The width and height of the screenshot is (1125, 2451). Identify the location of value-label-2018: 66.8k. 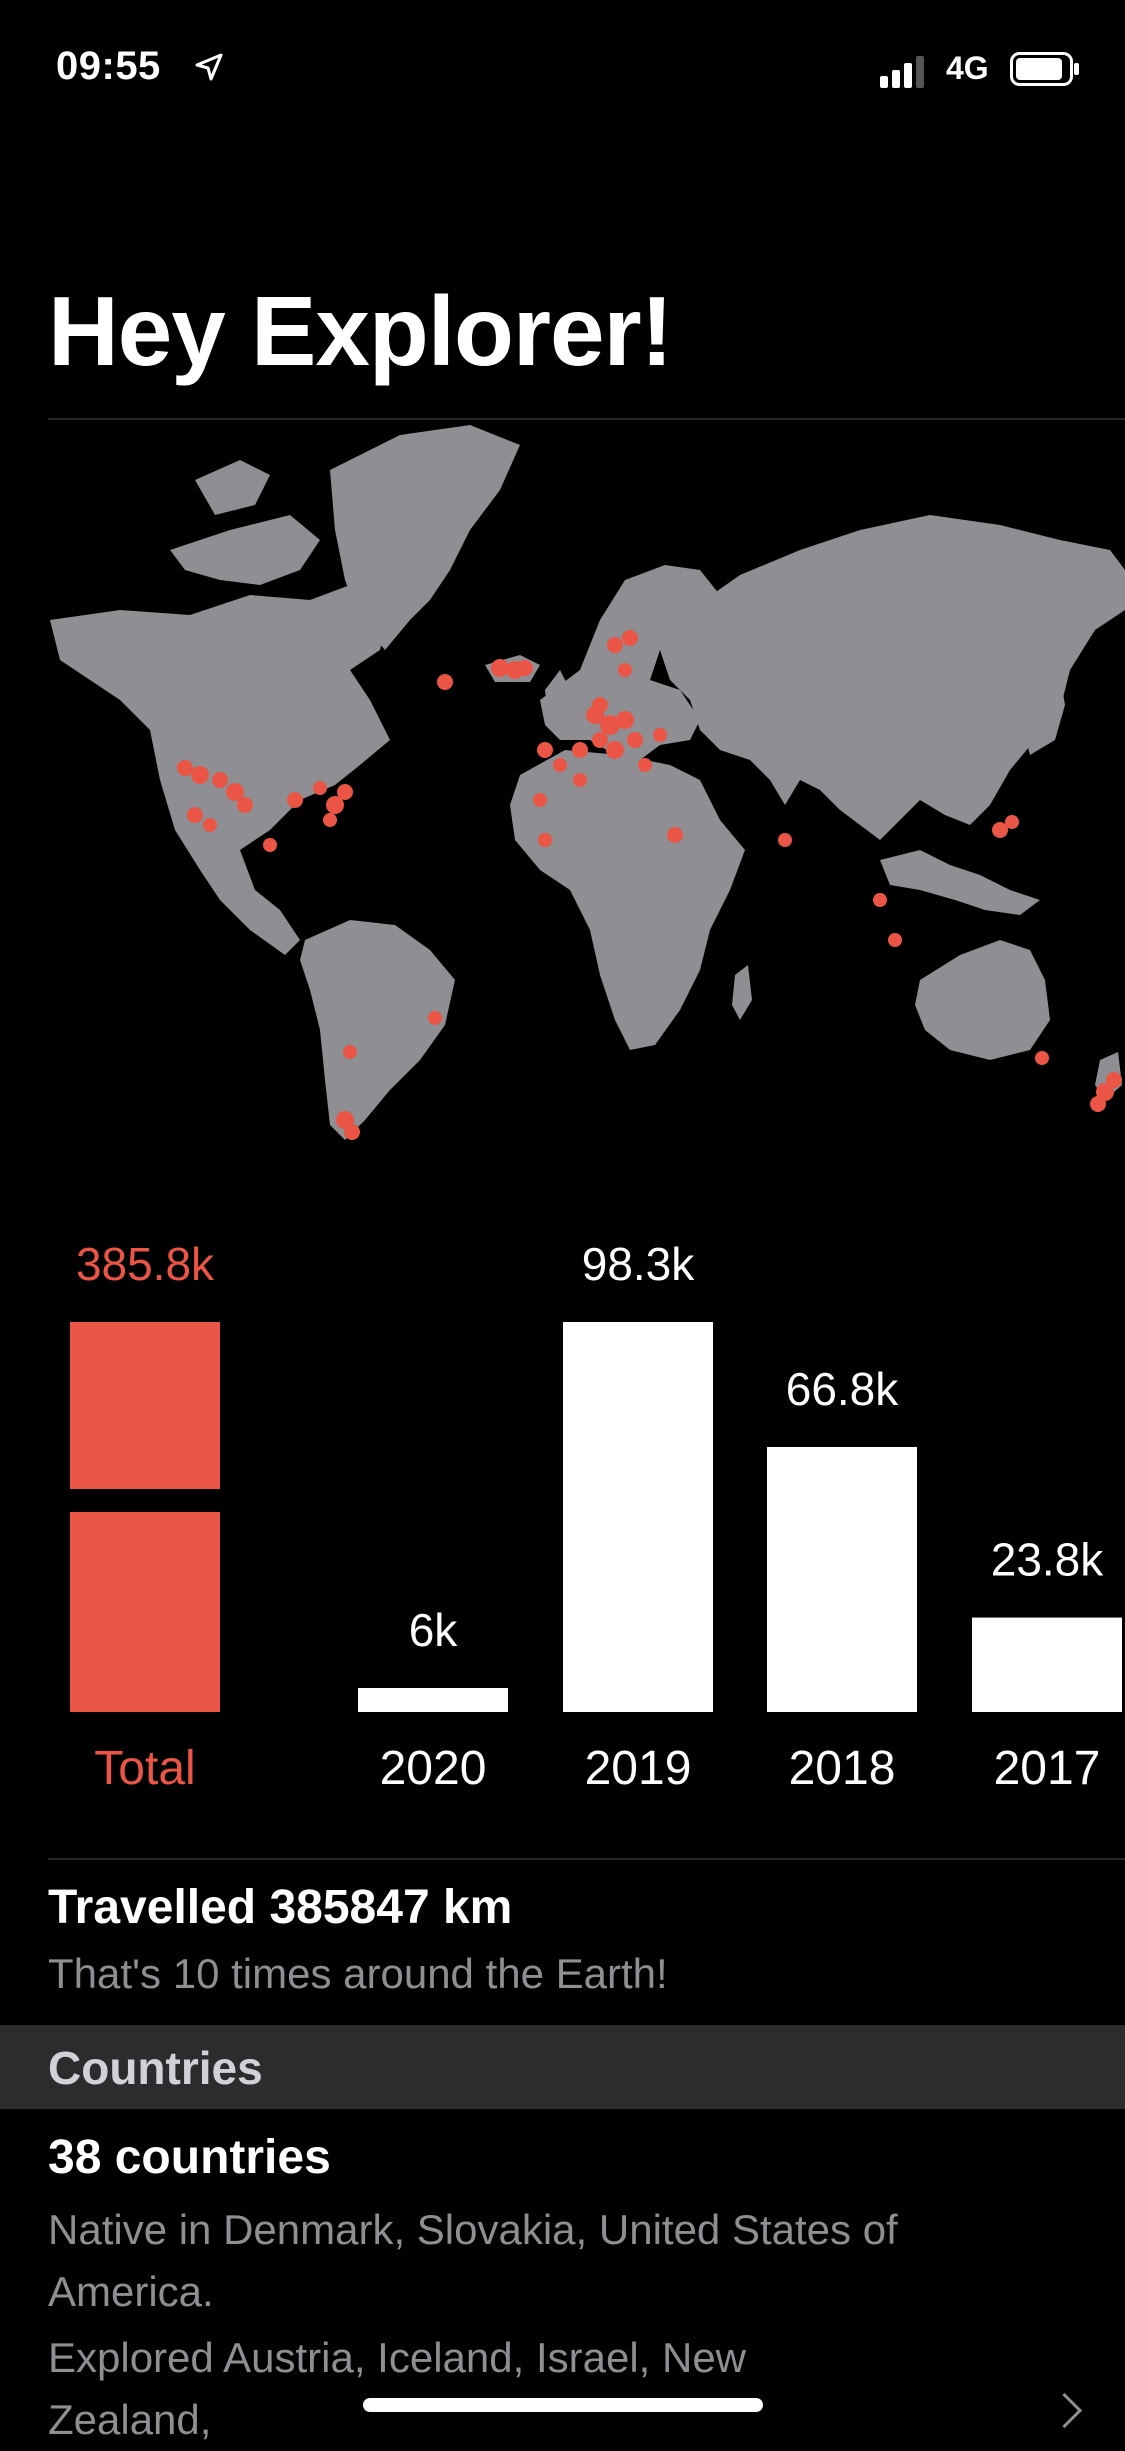
(843, 1389).